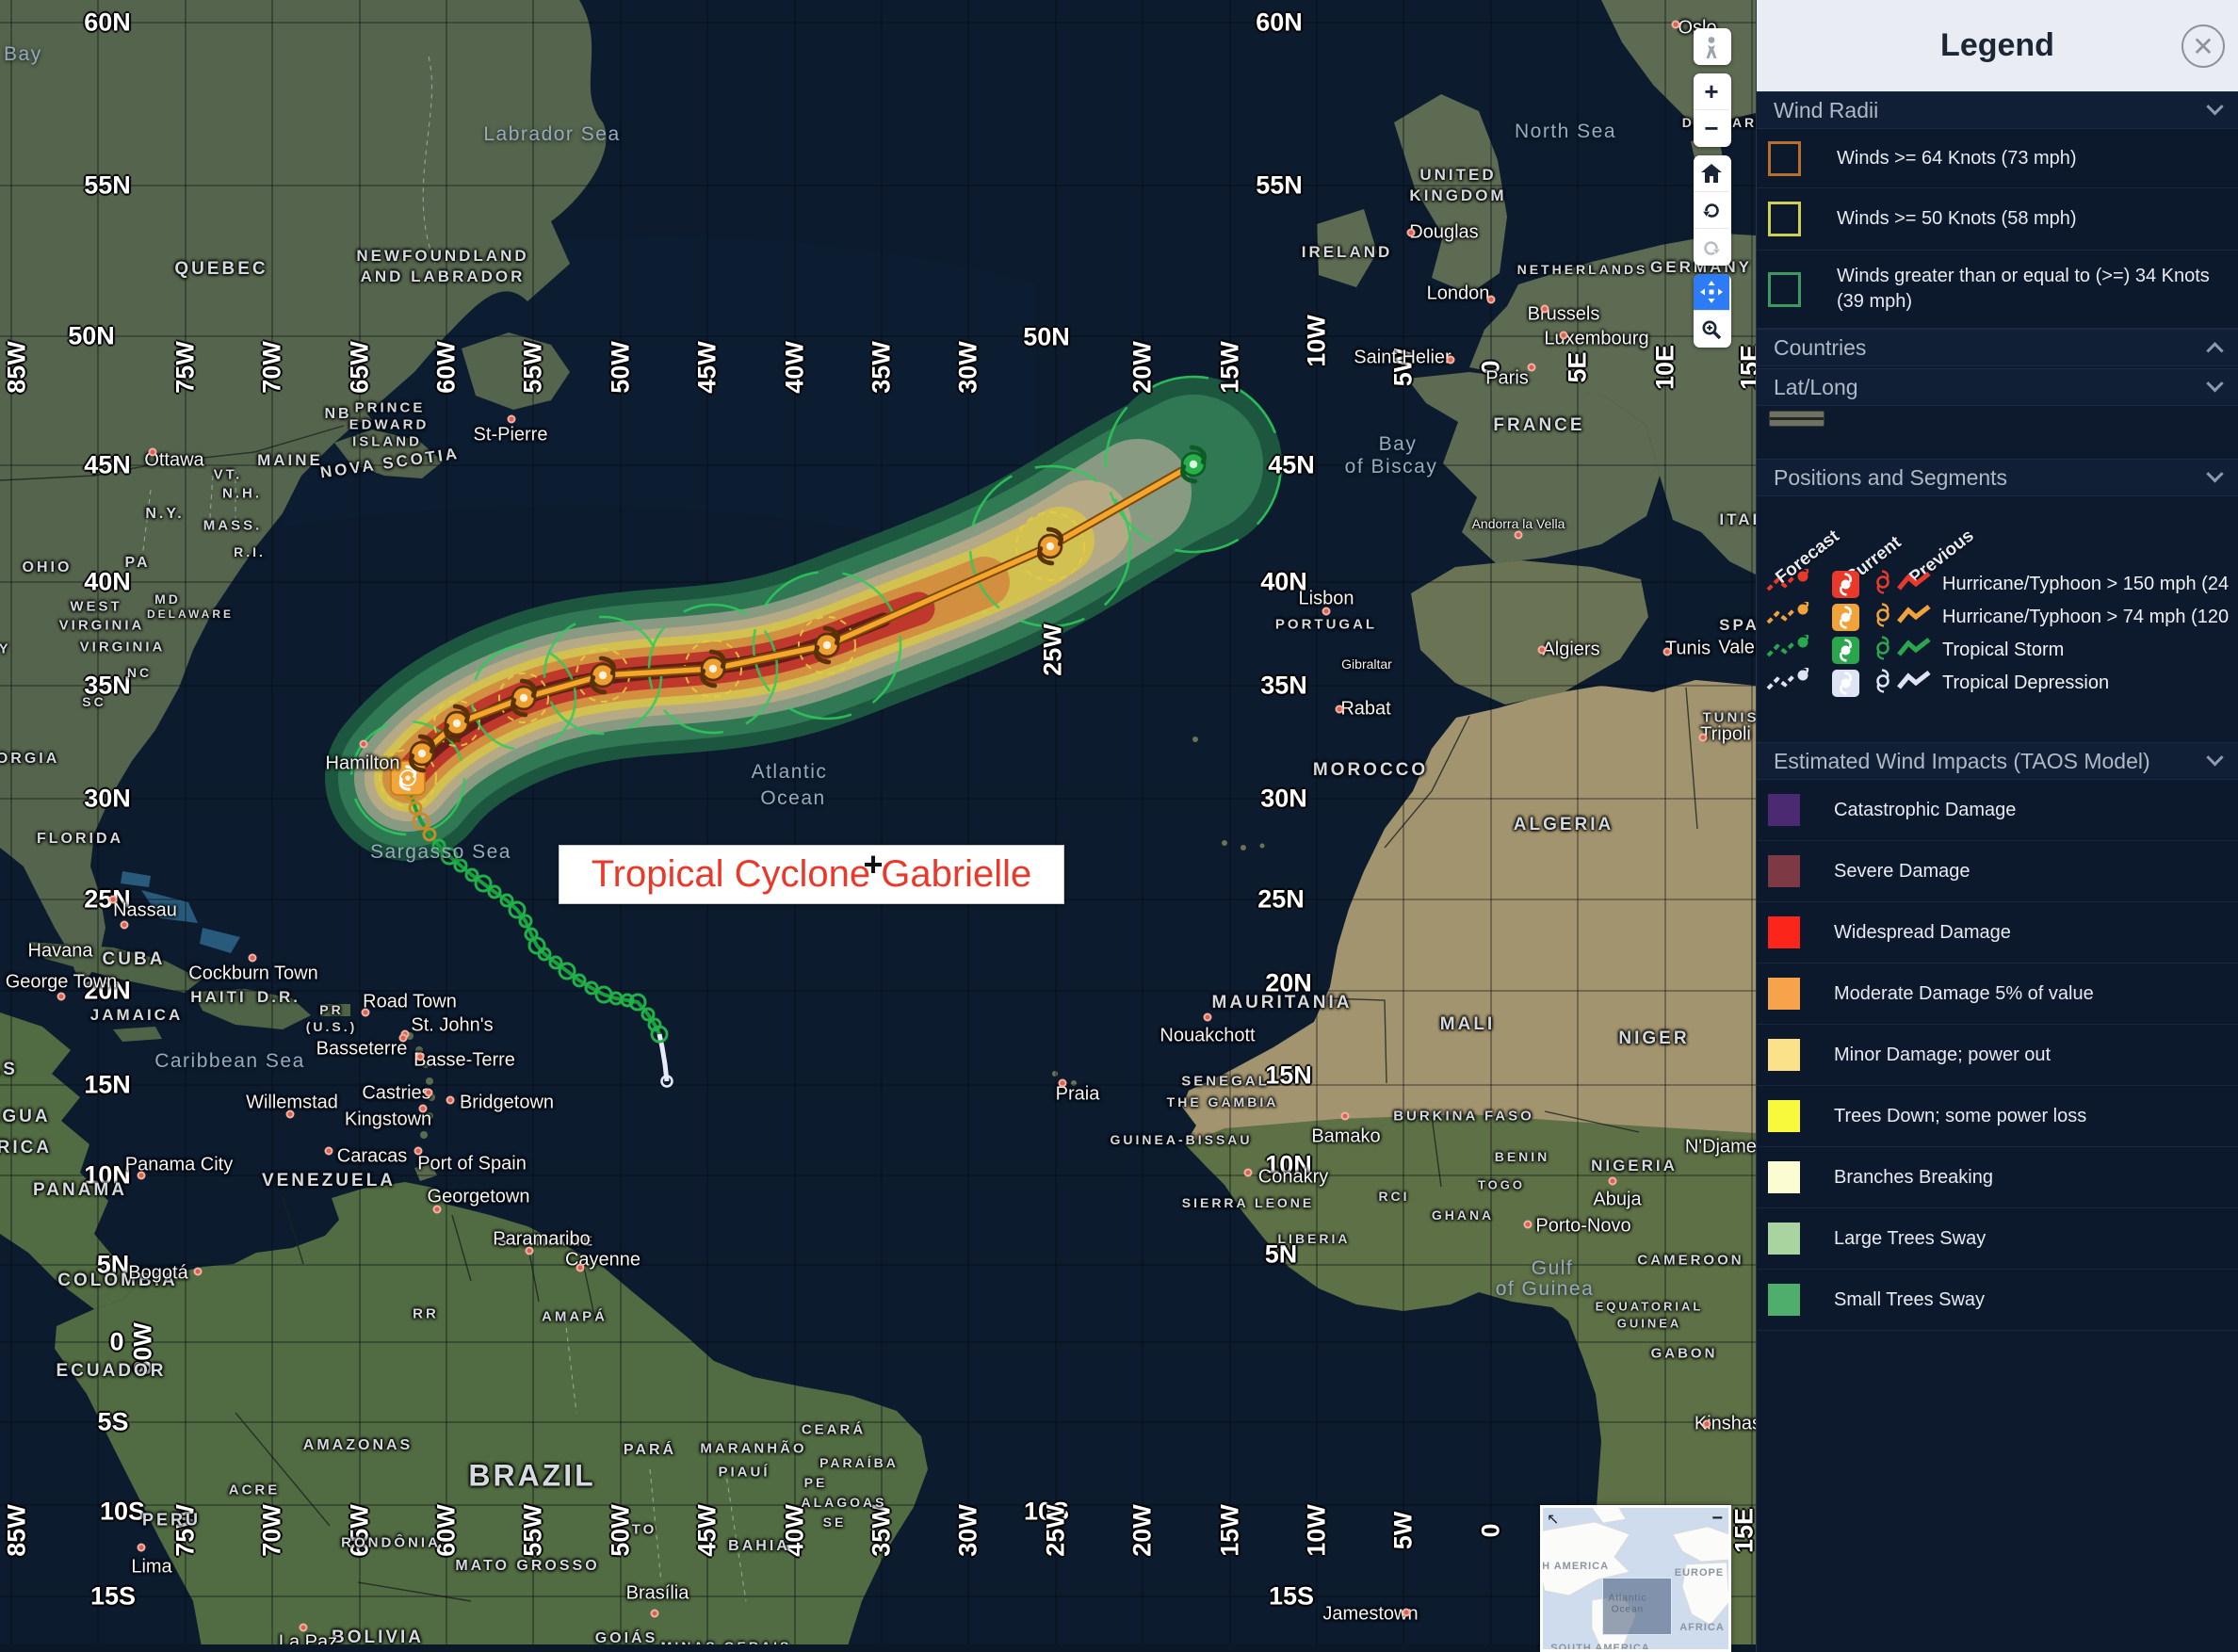 The height and width of the screenshot is (1652, 2238). I want to click on position-segment-label: Tropical Storm, so click(2004, 650).